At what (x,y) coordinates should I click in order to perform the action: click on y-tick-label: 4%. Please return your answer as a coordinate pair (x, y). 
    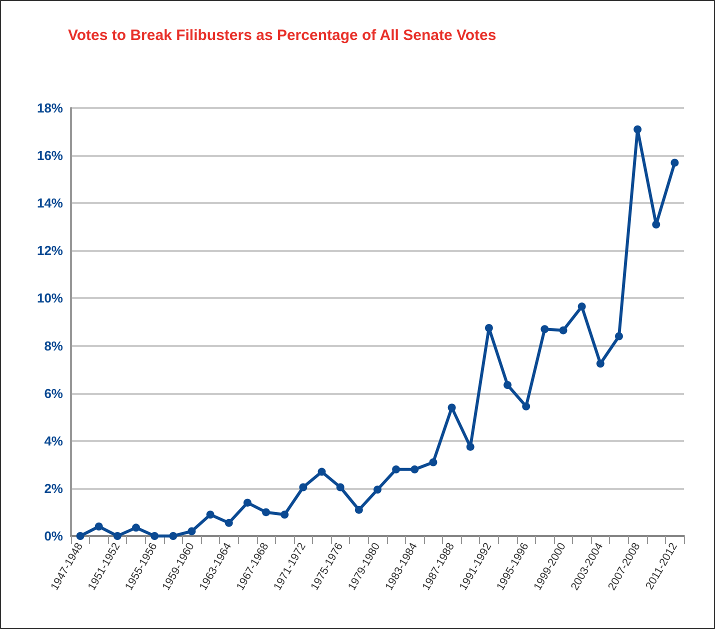
    Looking at the image, I should click on (54, 440).